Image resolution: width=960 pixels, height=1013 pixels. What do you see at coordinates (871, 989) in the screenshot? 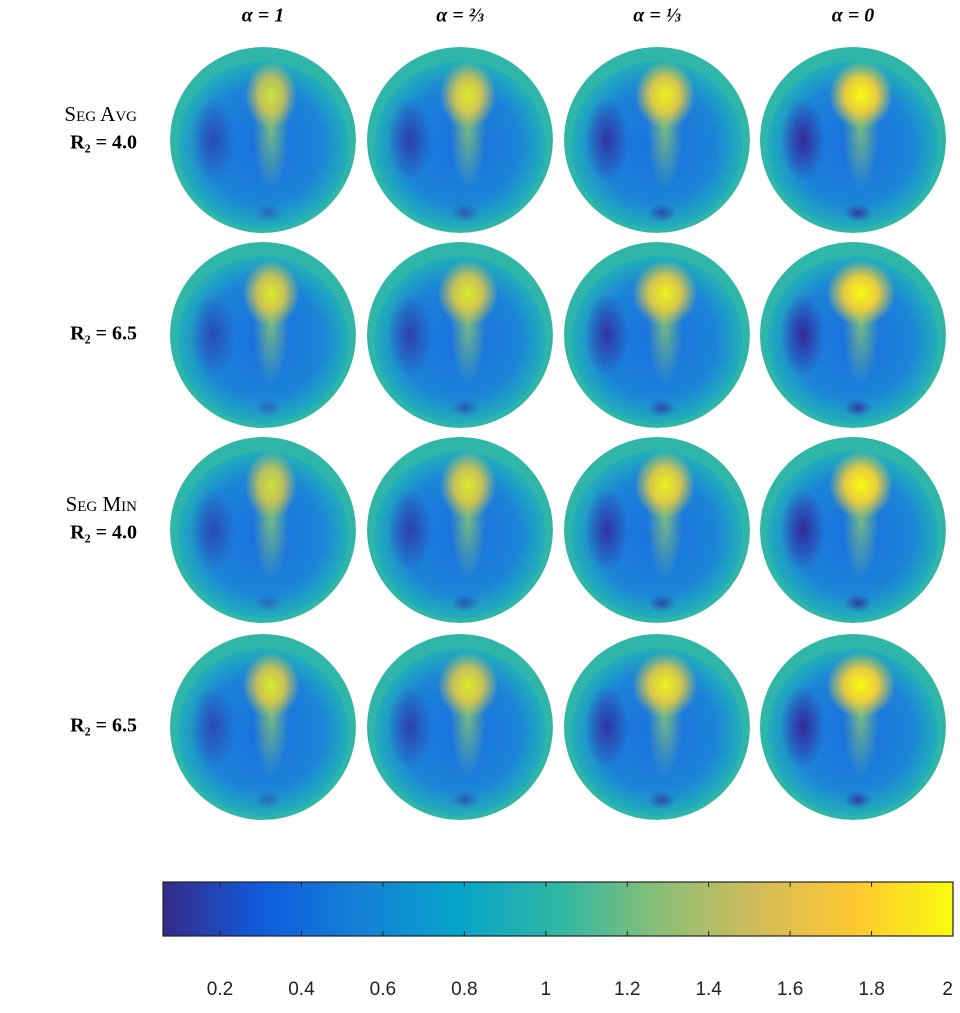
I see `tick-label: 1.8` at bounding box center [871, 989].